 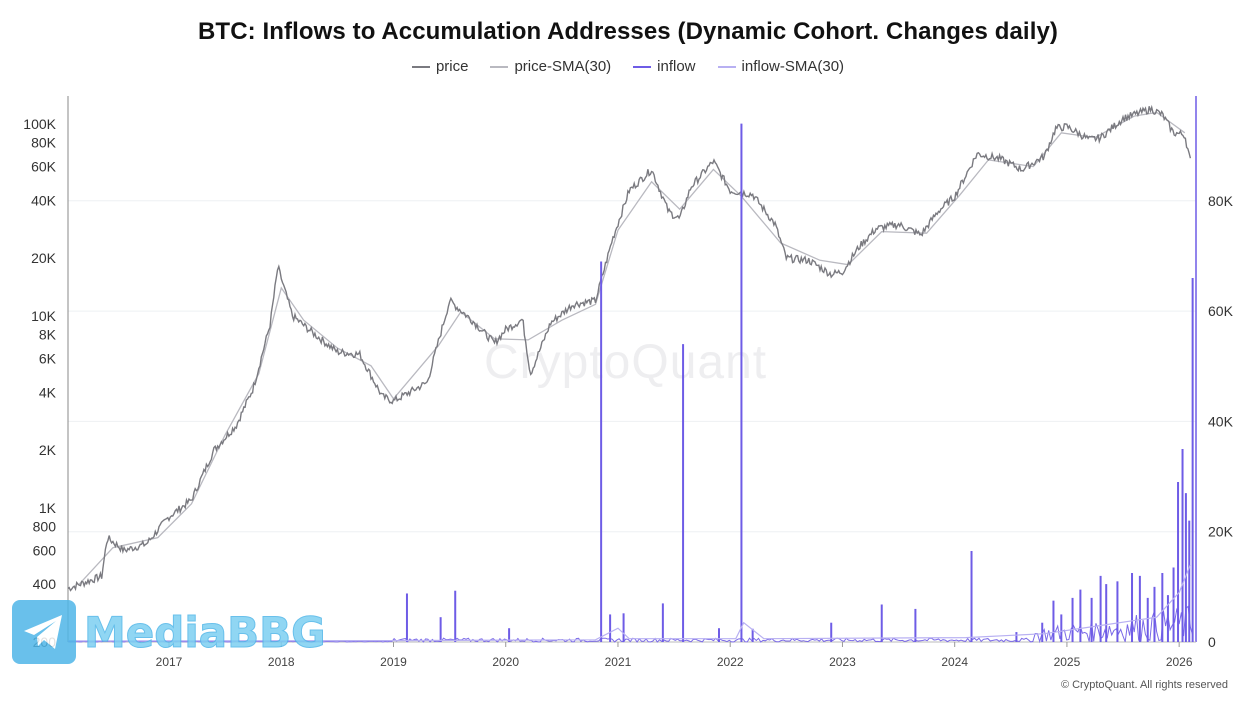 I want to click on x-tick-label: 2018, so click(x=281, y=662).